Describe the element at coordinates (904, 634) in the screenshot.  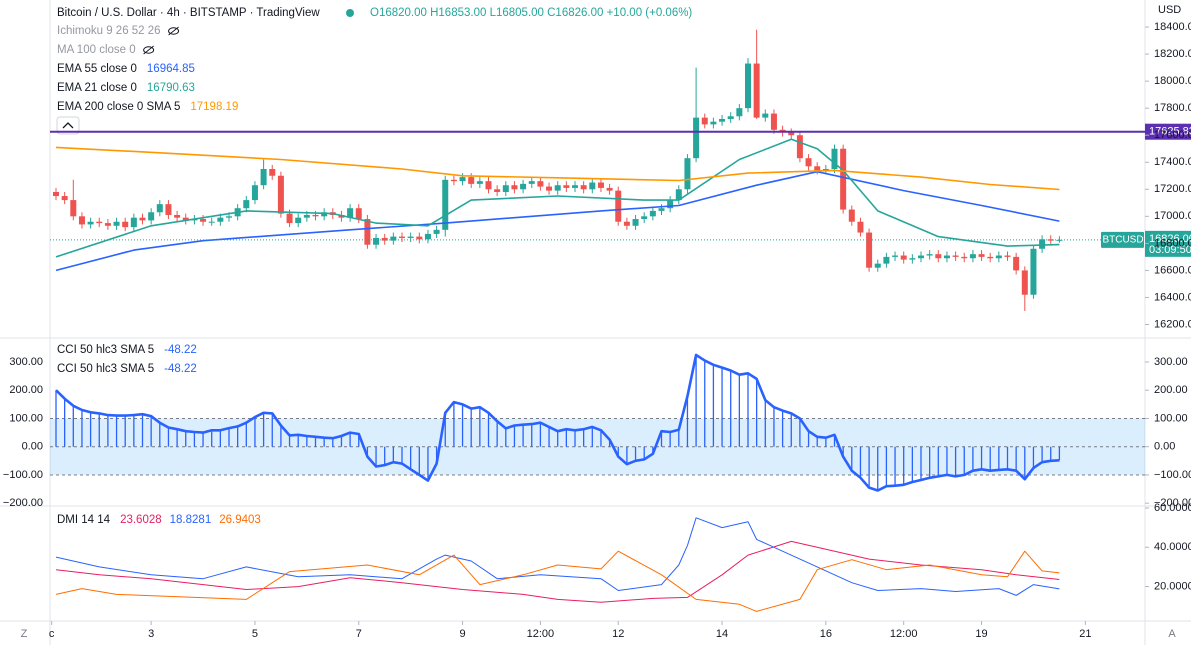
I see `x-tick-label: 12:00` at that location.